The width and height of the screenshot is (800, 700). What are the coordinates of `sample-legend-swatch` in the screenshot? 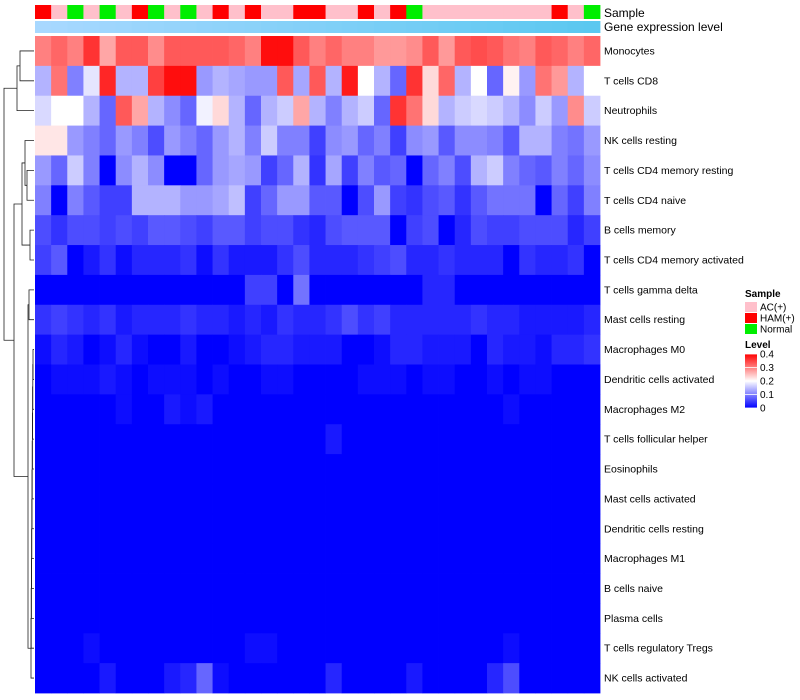 It's located at (751, 318).